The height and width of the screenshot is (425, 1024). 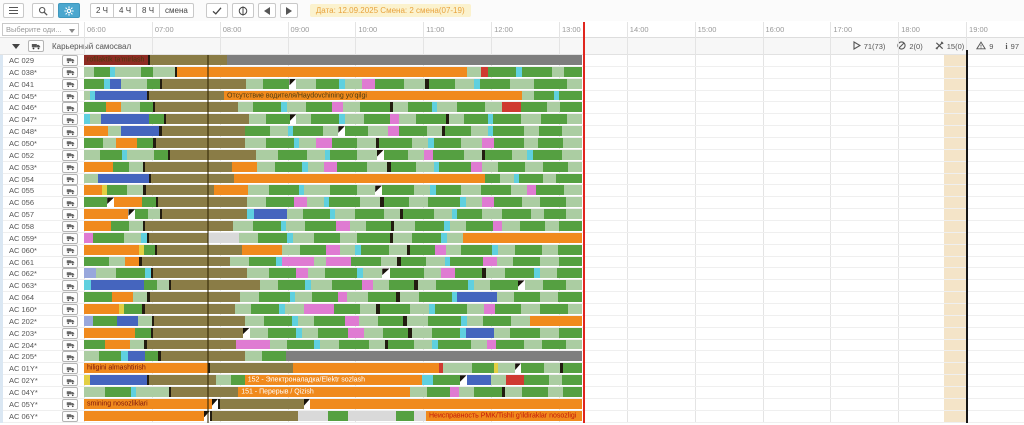 I want to click on status-segment: hiligini almashtirish, so click(x=146, y=368).